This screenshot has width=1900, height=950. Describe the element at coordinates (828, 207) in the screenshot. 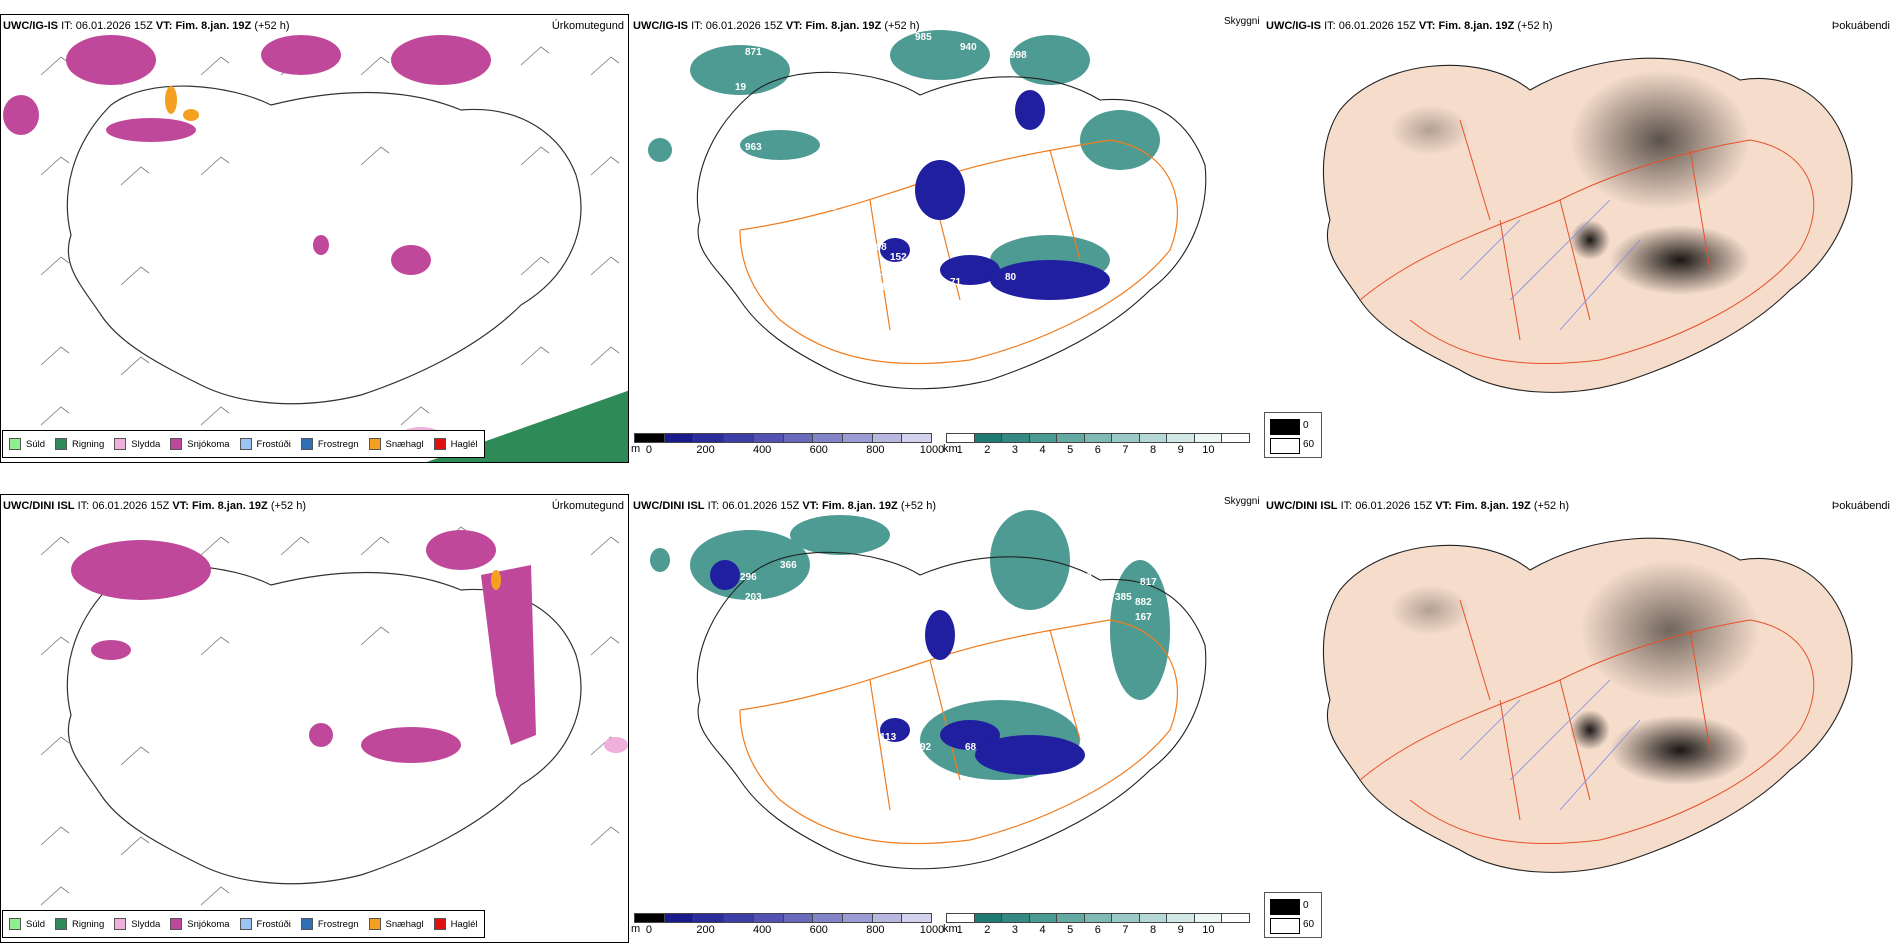

I see `visibility-value-label: 103` at that location.